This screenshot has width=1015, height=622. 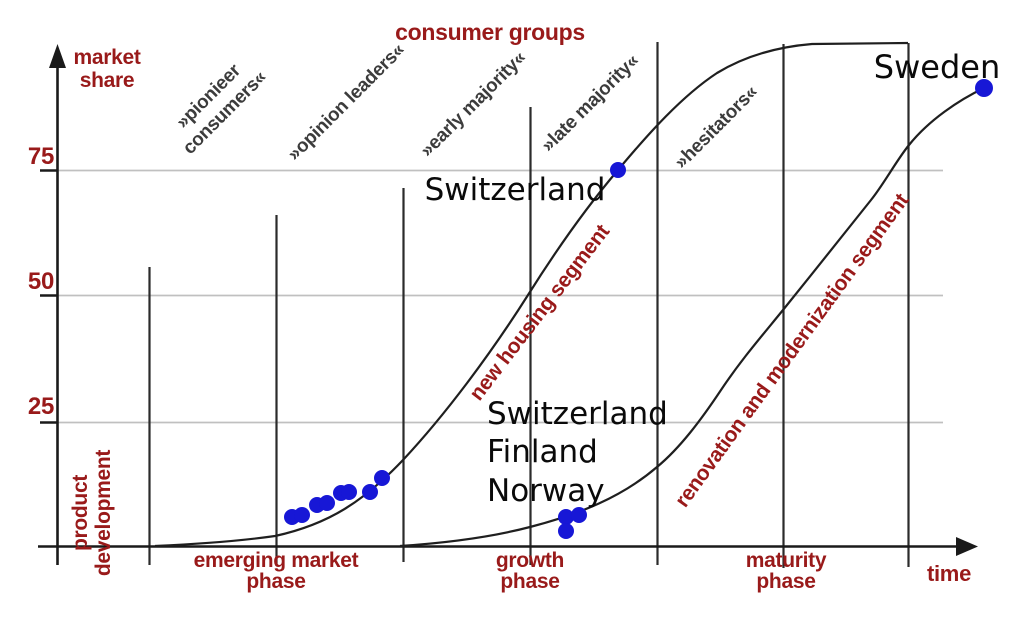 What do you see at coordinates (546, 491) in the screenshot?
I see `annotation-cluster-norway: Norway` at bounding box center [546, 491].